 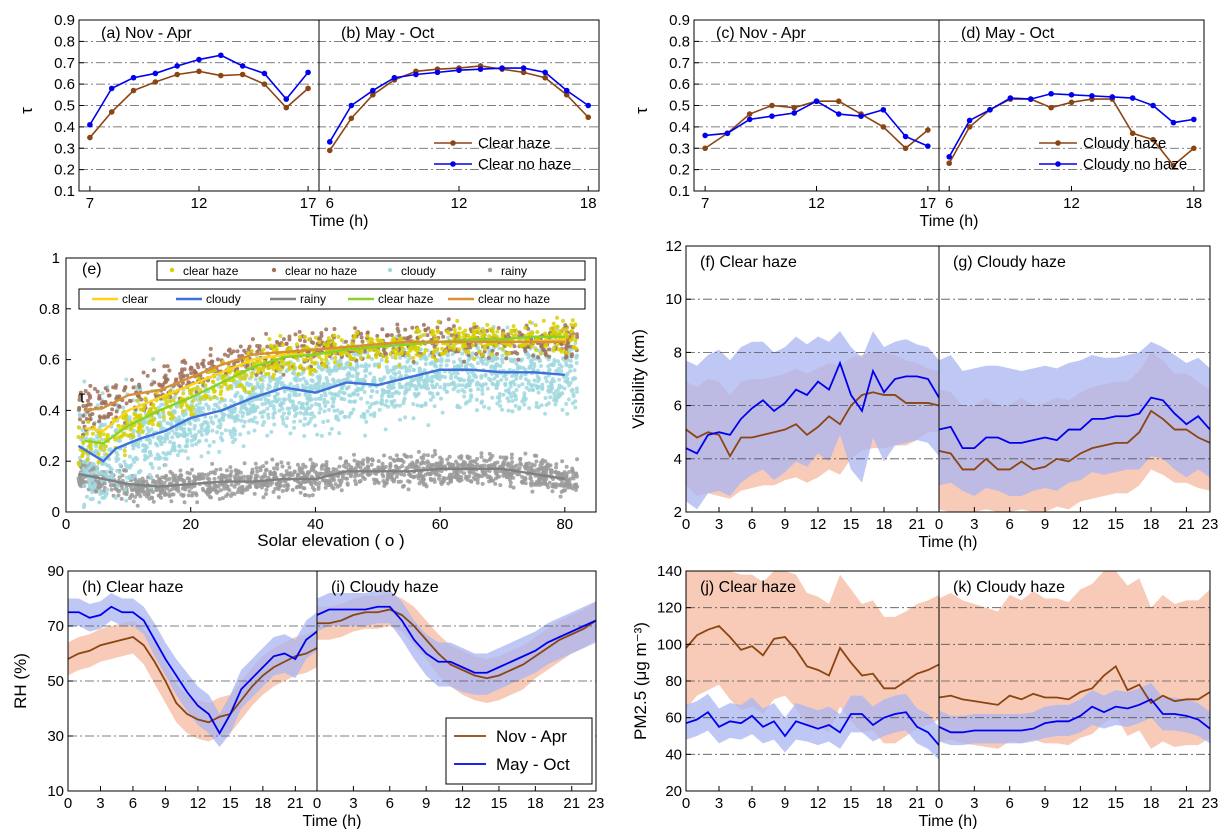 I want to click on y-tick-label: 0.7, so click(x=64, y=63).